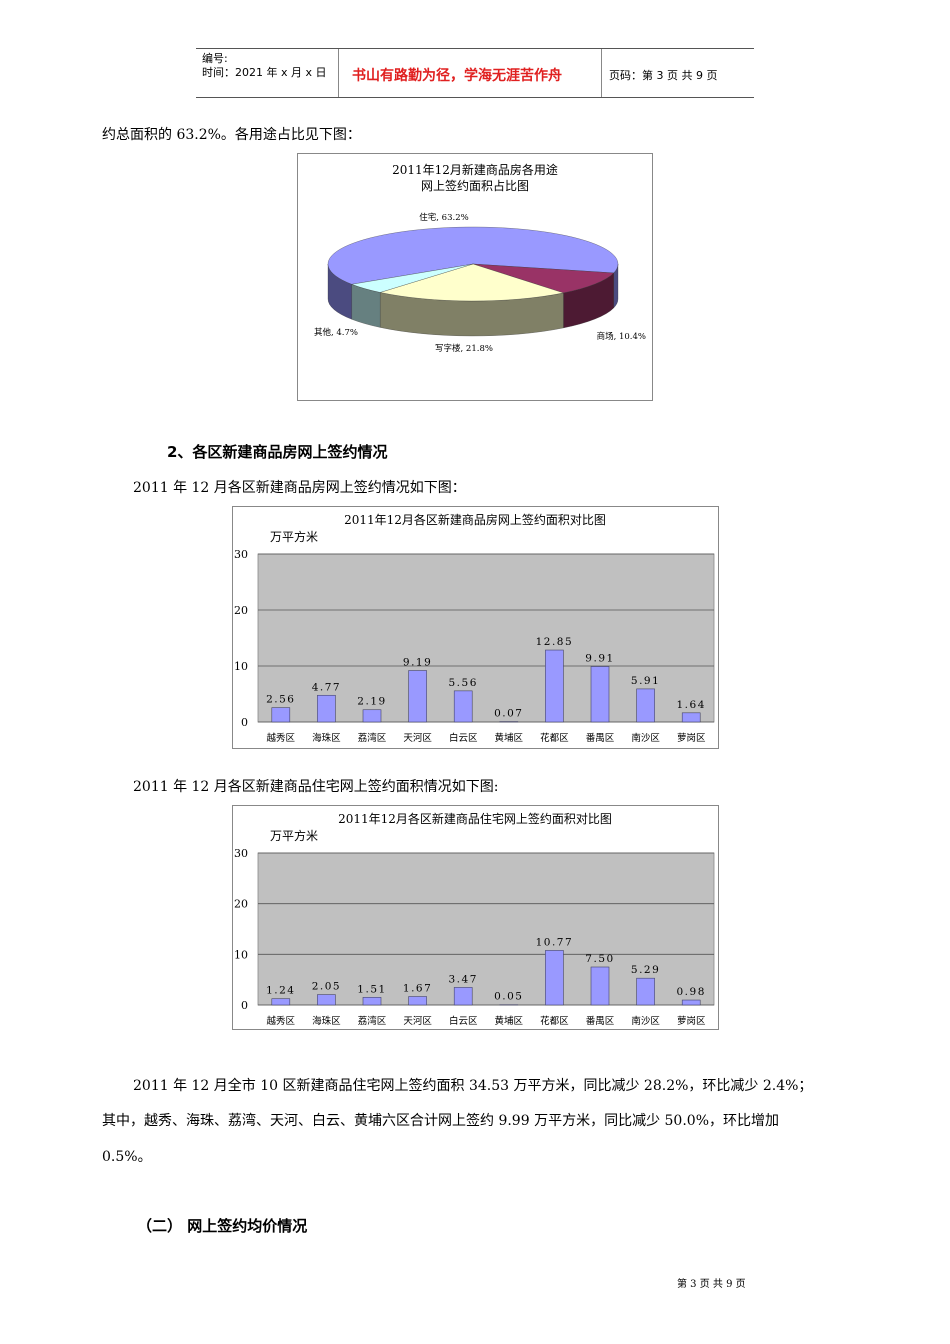 This screenshot has width=950, height=1344. What do you see at coordinates (336, 332) in the screenshot?
I see `pie-data-label: 其他, 4.7%` at bounding box center [336, 332].